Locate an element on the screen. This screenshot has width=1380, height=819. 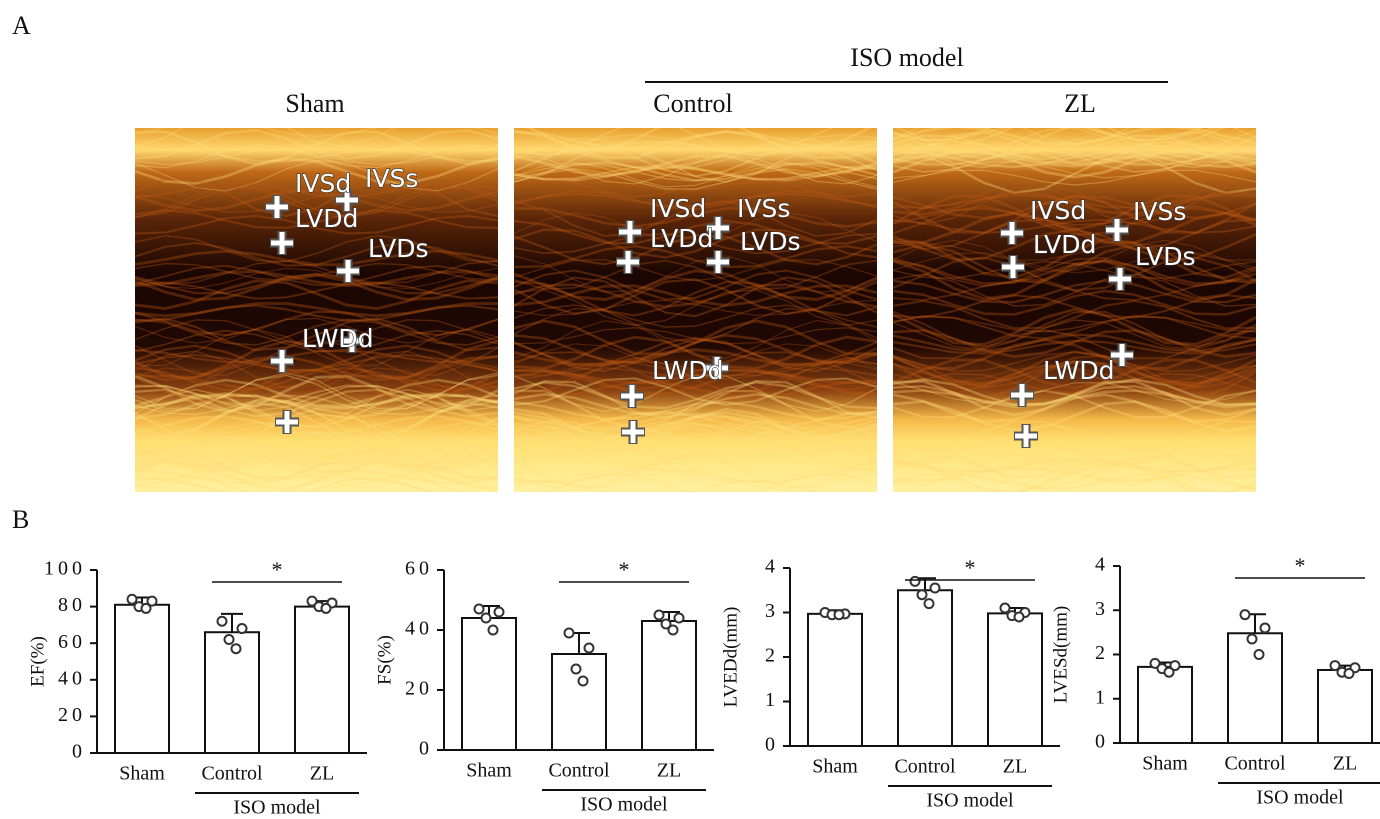
echo-image: IVSd IVSs LVDd LVDs LWDd is located at coordinates (695, 310).